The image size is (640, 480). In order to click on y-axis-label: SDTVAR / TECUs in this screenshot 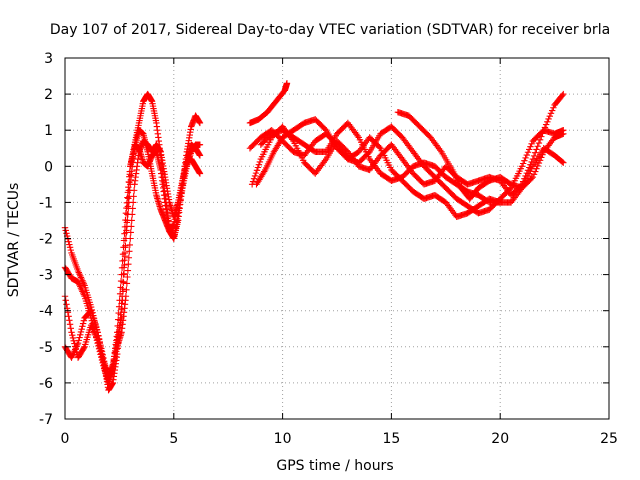, I will do `click(14, 240)`.